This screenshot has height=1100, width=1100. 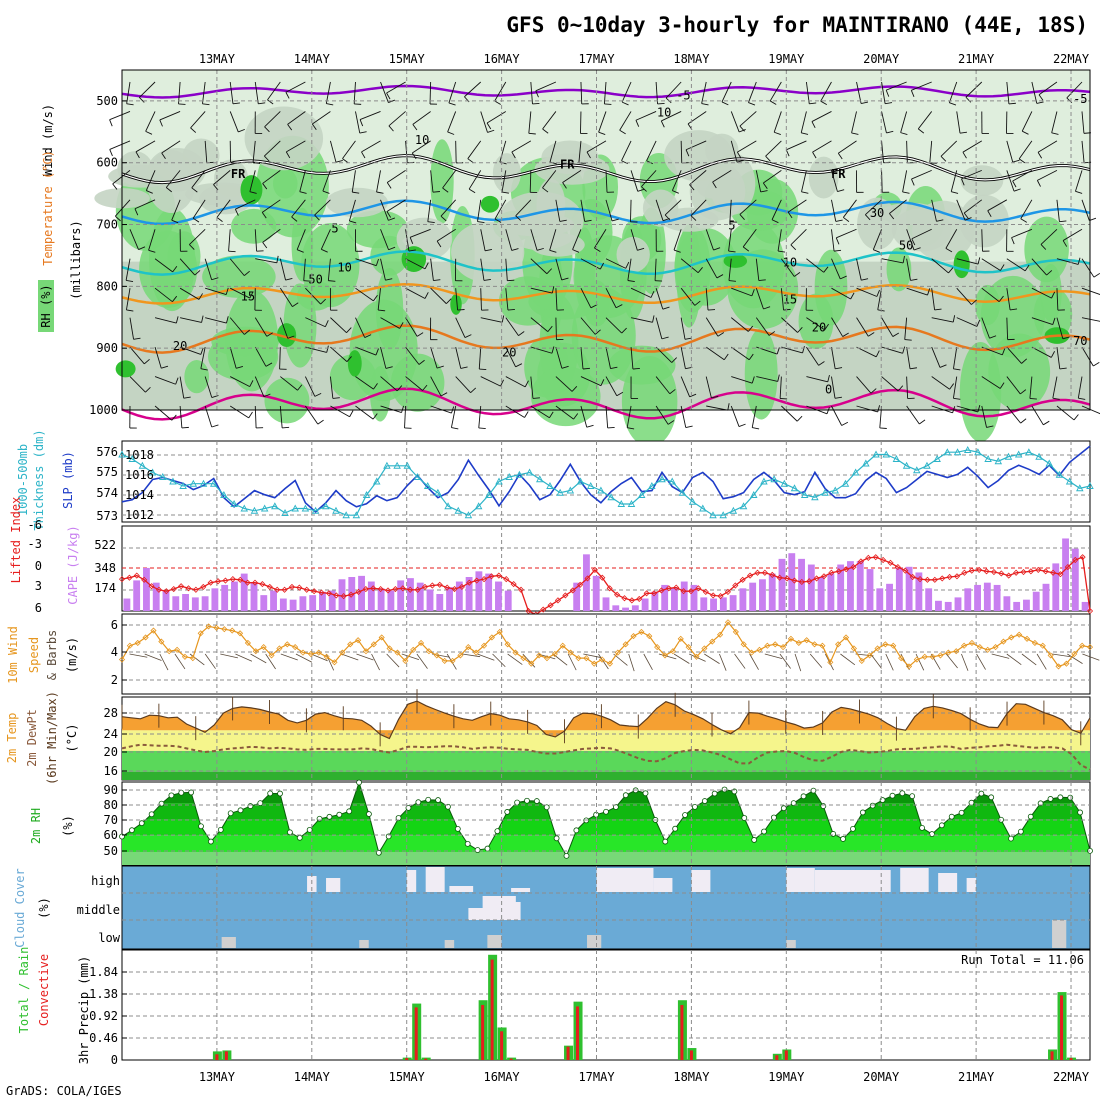 What do you see at coordinates (139, 475) in the screenshot?
I see `slp-tick: 1016` at bounding box center [139, 475].